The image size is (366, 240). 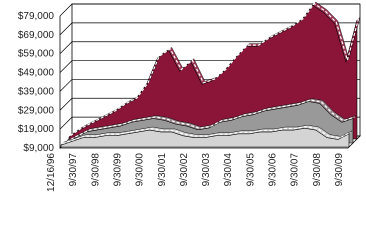 I want to click on x-tick-label: 9/30/04, so click(x=228, y=170).